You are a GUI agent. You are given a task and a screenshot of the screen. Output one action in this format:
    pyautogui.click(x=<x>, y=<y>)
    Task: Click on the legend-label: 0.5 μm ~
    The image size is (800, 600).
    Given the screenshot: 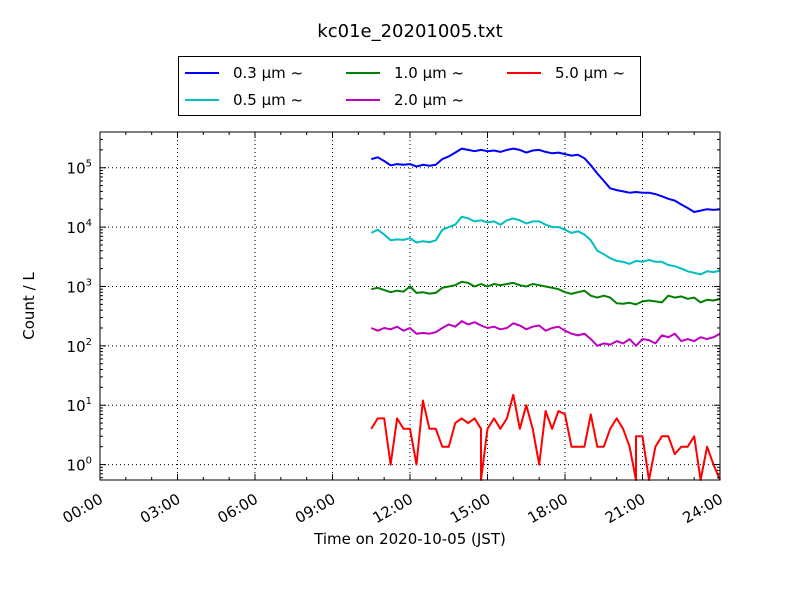 What is the action you would take?
    pyautogui.click(x=268, y=100)
    